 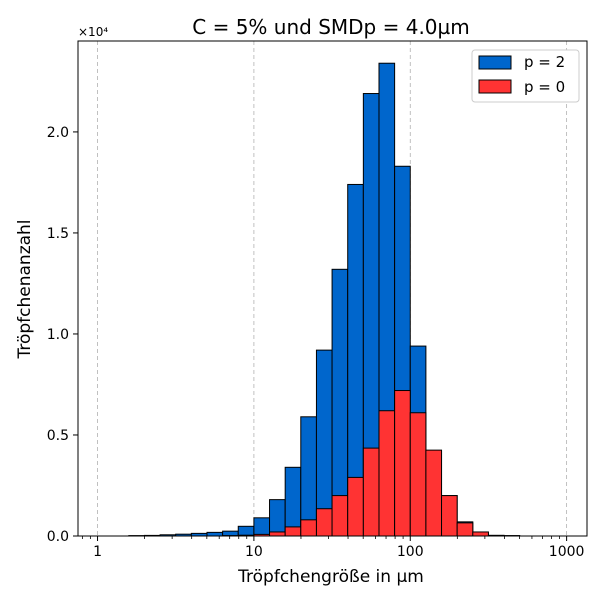 I want to click on legend: p = 2 p = 0, so click(x=525, y=76).